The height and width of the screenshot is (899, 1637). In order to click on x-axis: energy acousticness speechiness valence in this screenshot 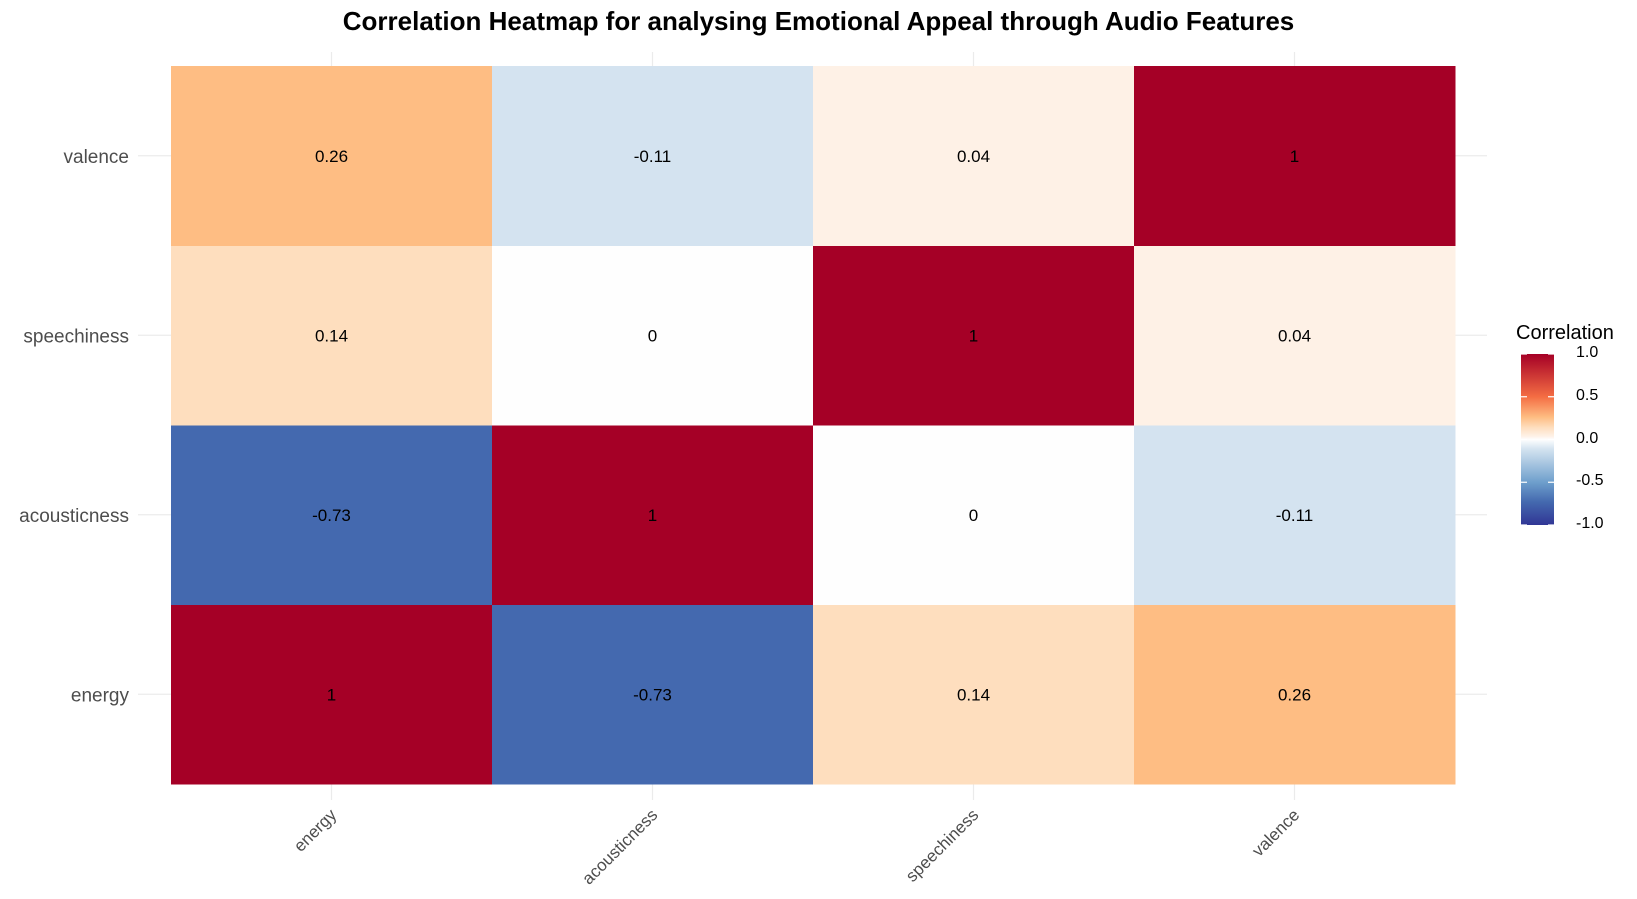, I will do `click(796, 846)`.